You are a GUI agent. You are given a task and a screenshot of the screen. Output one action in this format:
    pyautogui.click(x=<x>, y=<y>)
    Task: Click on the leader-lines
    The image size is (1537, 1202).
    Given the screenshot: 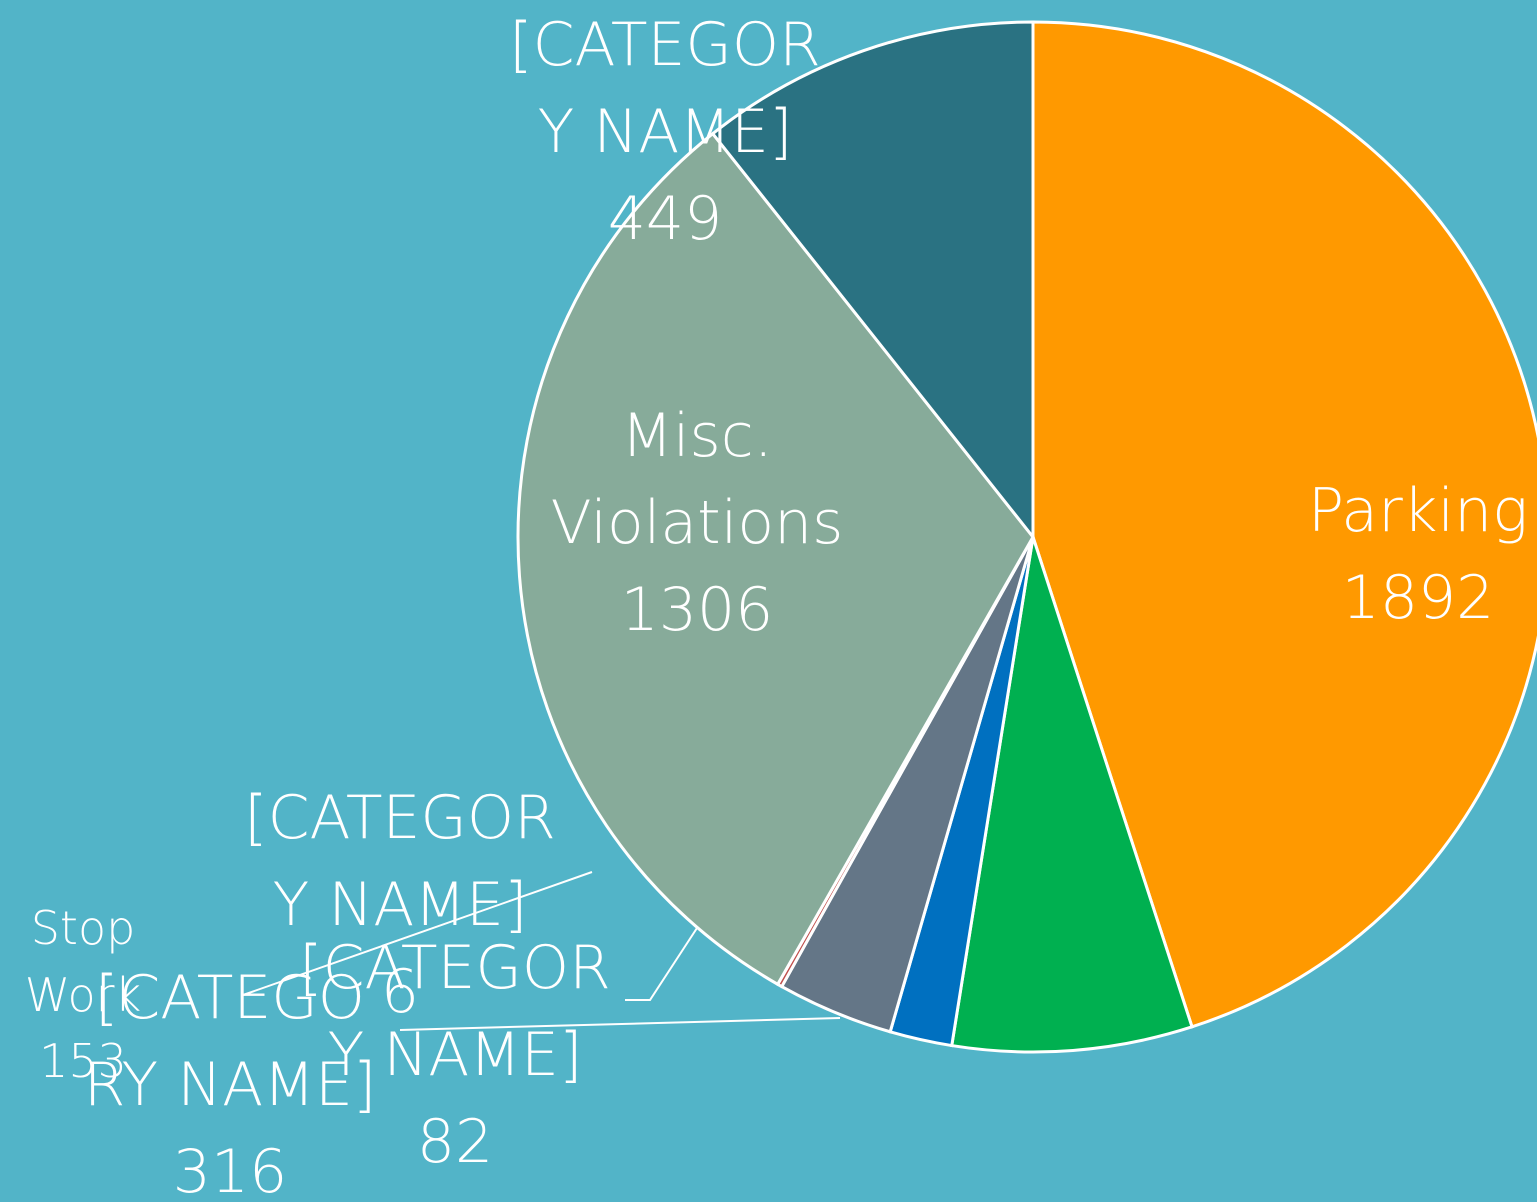 What is the action you would take?
    pyautogui.click(x=541, y=951)
    